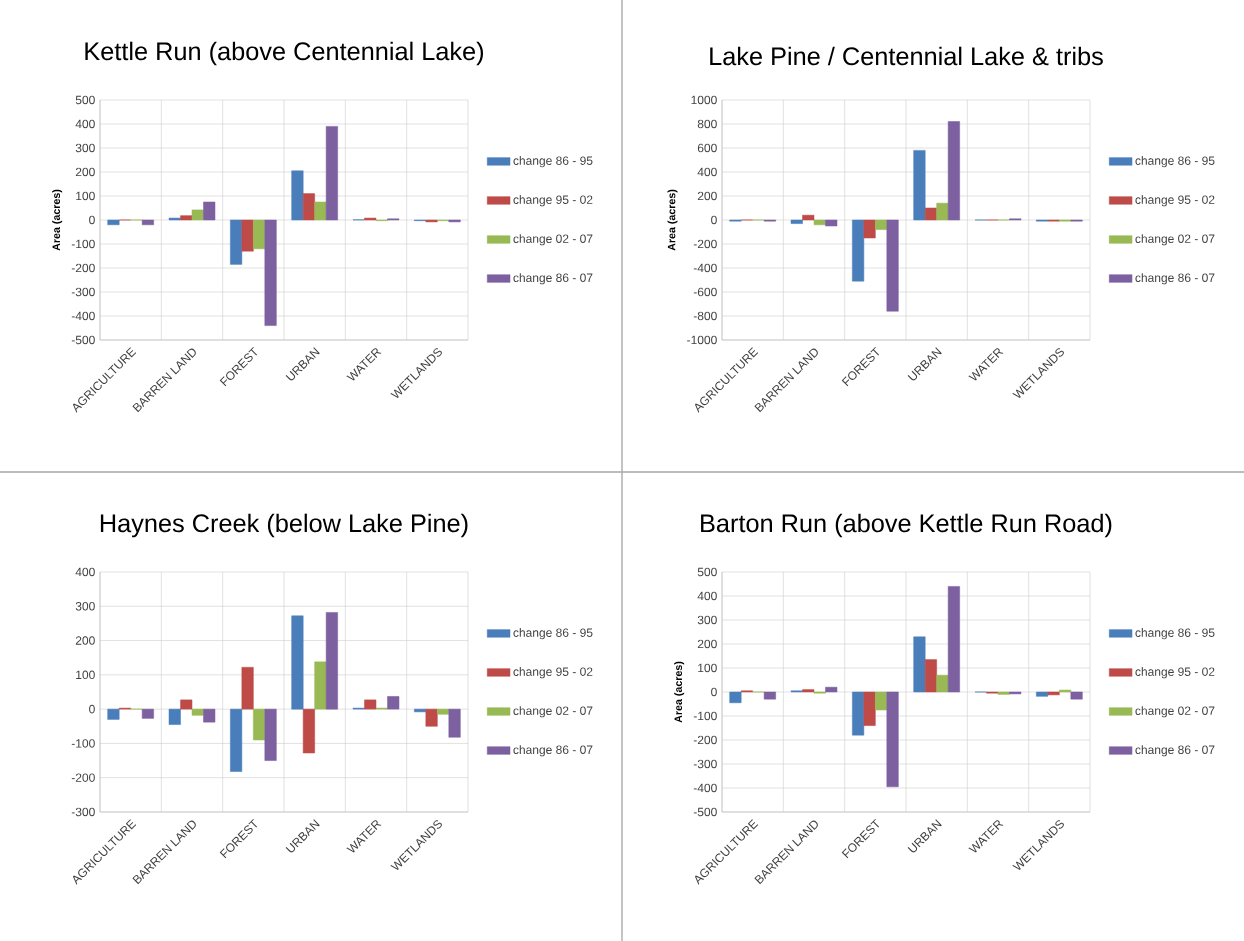 This screenshot has height=941, width=1244. Describe the element at coordinates (707, 124) in the screenshot. I see `y-tick-label: 800` at that location.